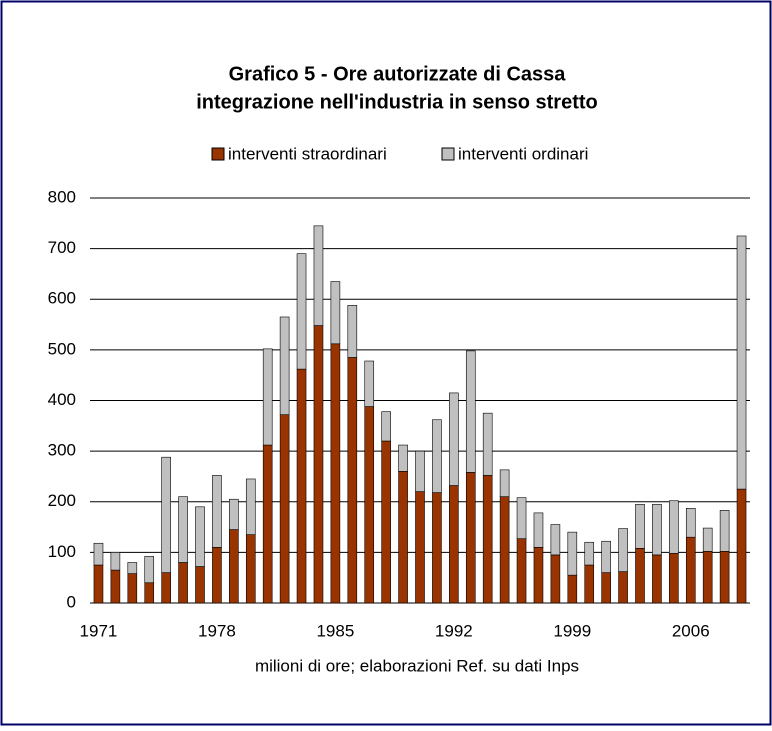  I want to click on y-tick-label: 0, so click(71, 601).